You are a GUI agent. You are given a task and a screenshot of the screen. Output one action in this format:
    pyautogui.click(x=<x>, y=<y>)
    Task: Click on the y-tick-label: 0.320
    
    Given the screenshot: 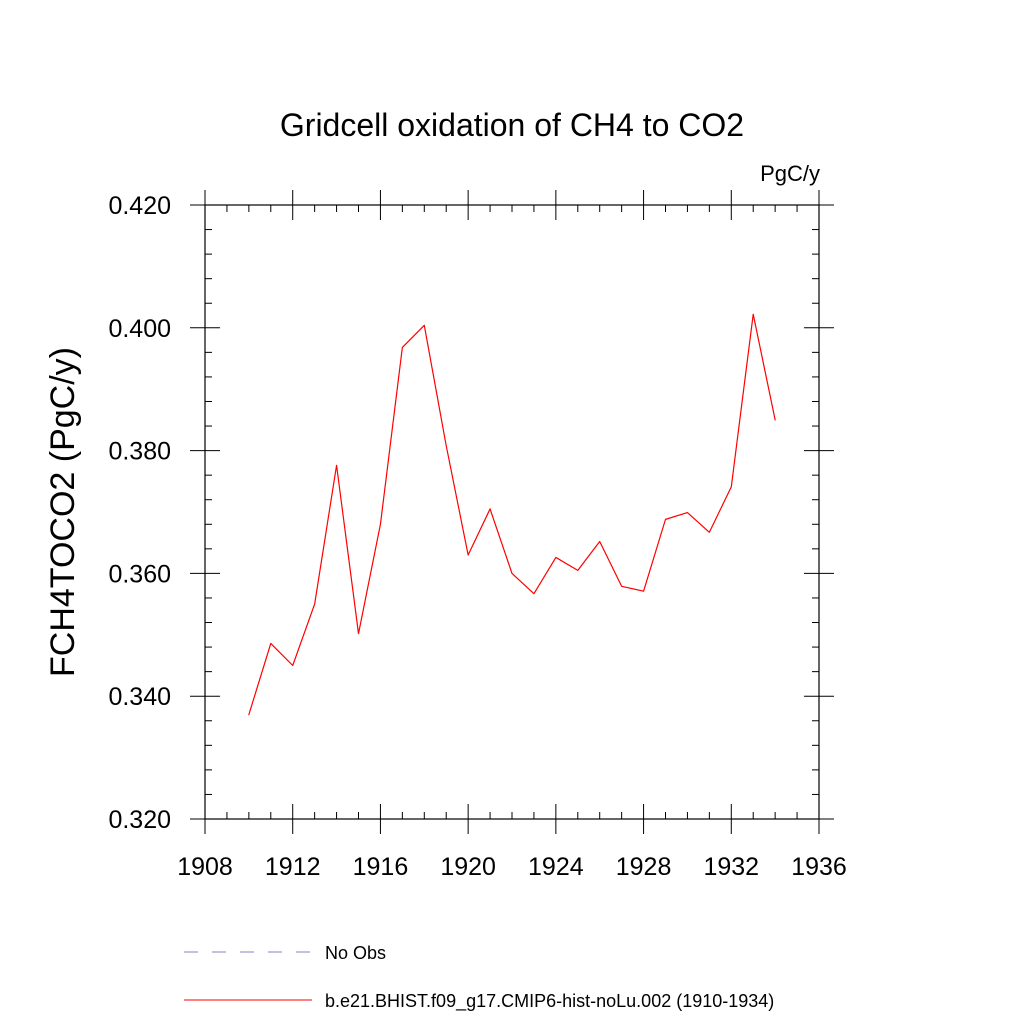 What is the action you would take?
    pyautogui.click(x=139, y=820)
    